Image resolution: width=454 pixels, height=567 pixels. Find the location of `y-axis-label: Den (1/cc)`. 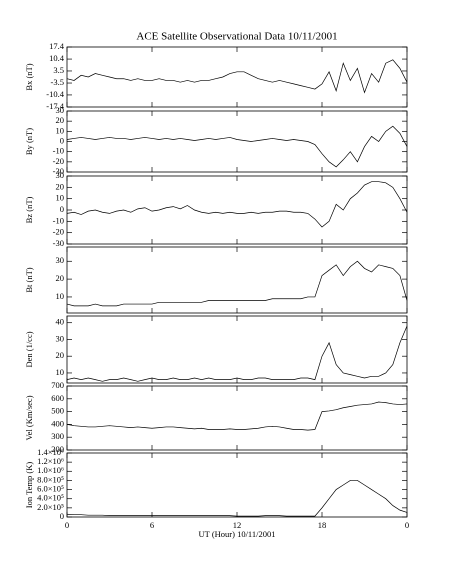

y-axis-label: Den (1/cc) is located at coordinates (29, 349).